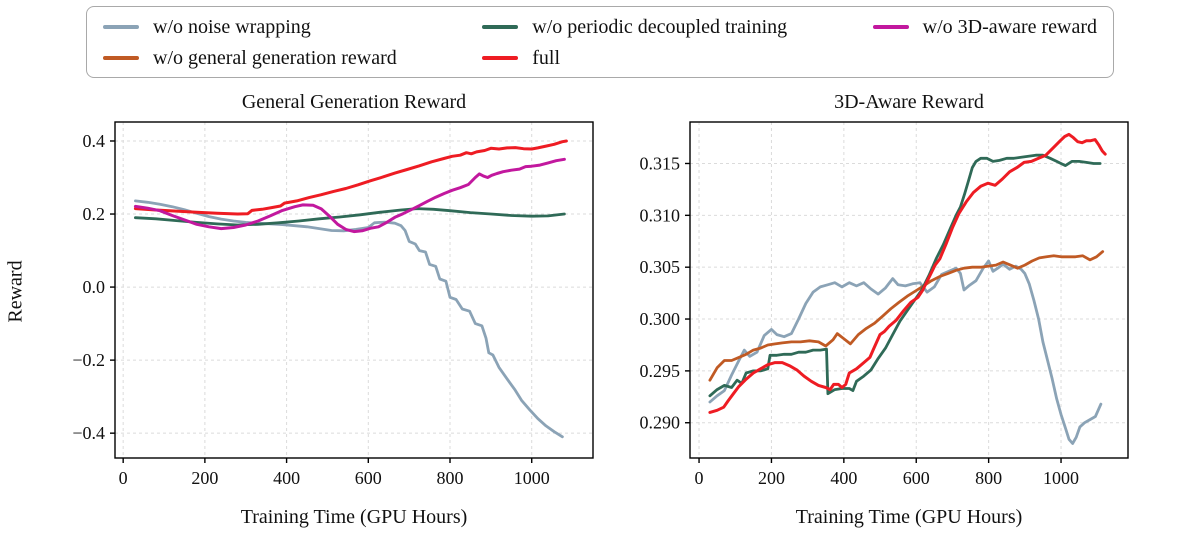  What do you see at coordinates (660, 371) in the screenshot?
I see `y-tick-label: 0.295` at bounding box center [660, 371].